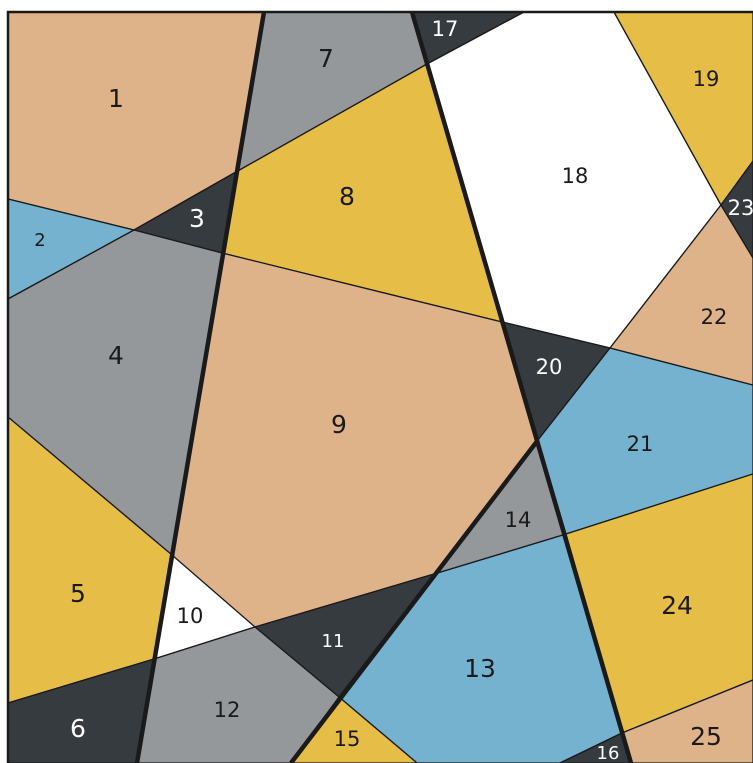 The height and width of the screenshot is (763, 753). What do you see at coordinates (706, 736) in the screenshot?
I see `region-label: 25` at bounding box center [706, 736].